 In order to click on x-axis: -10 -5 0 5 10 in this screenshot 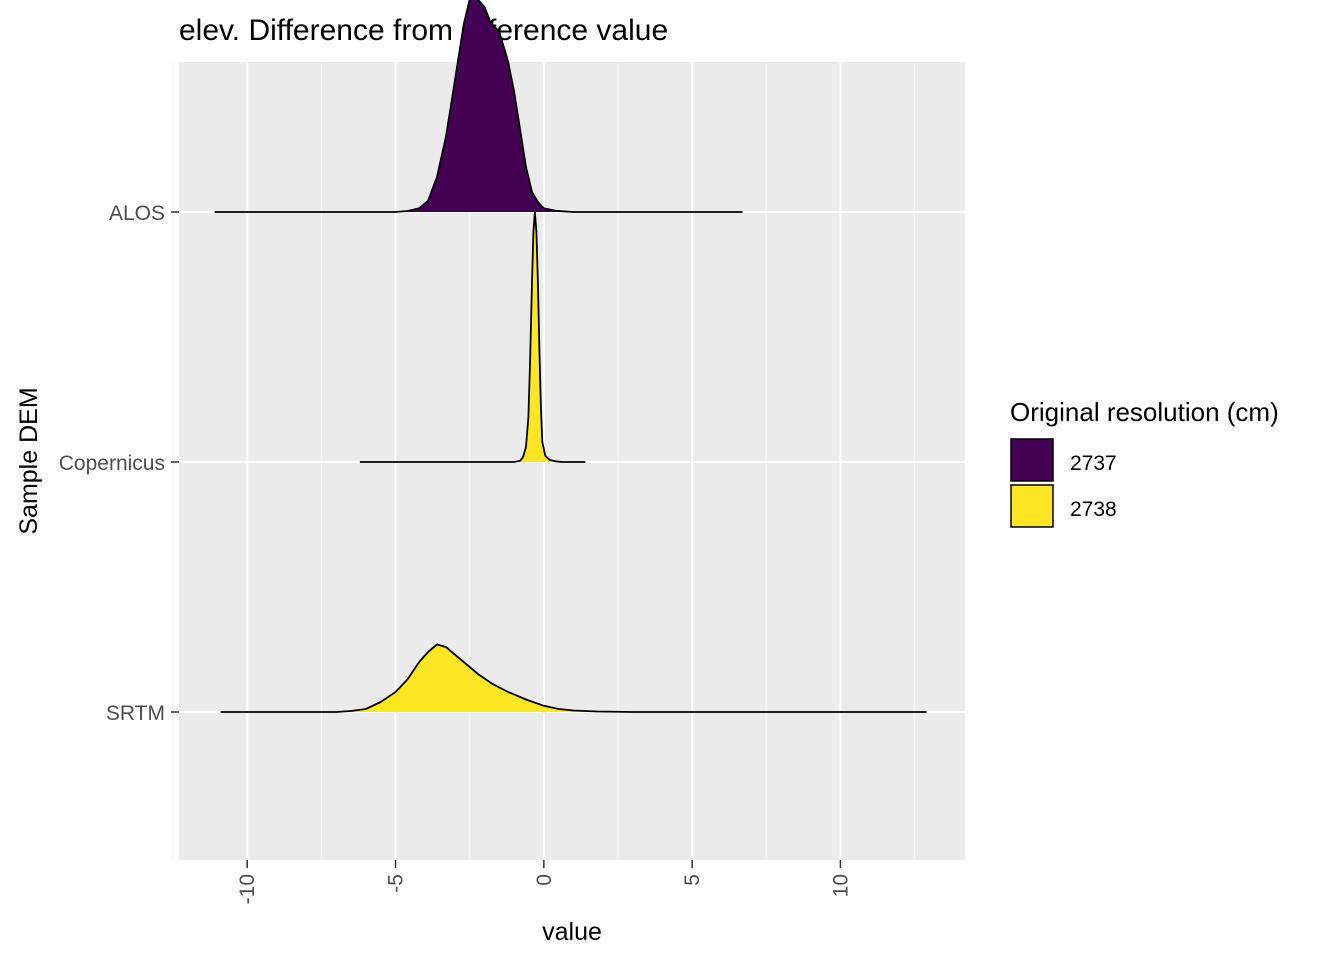, I will do `click(544, 882)`.